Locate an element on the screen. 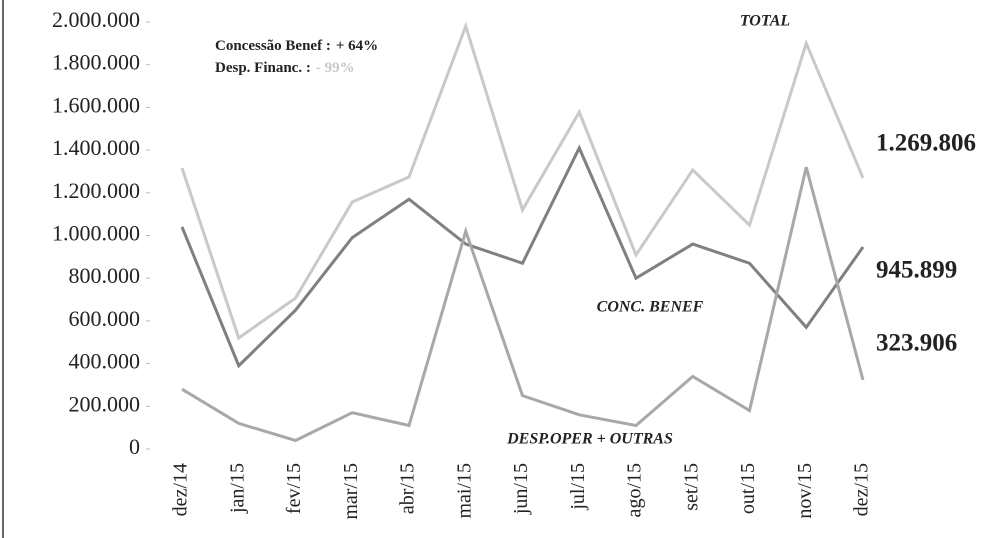 The width and height of the screenshot is (998, 538). x-tick-label: jun/15 is located at coordinates (521, 489).